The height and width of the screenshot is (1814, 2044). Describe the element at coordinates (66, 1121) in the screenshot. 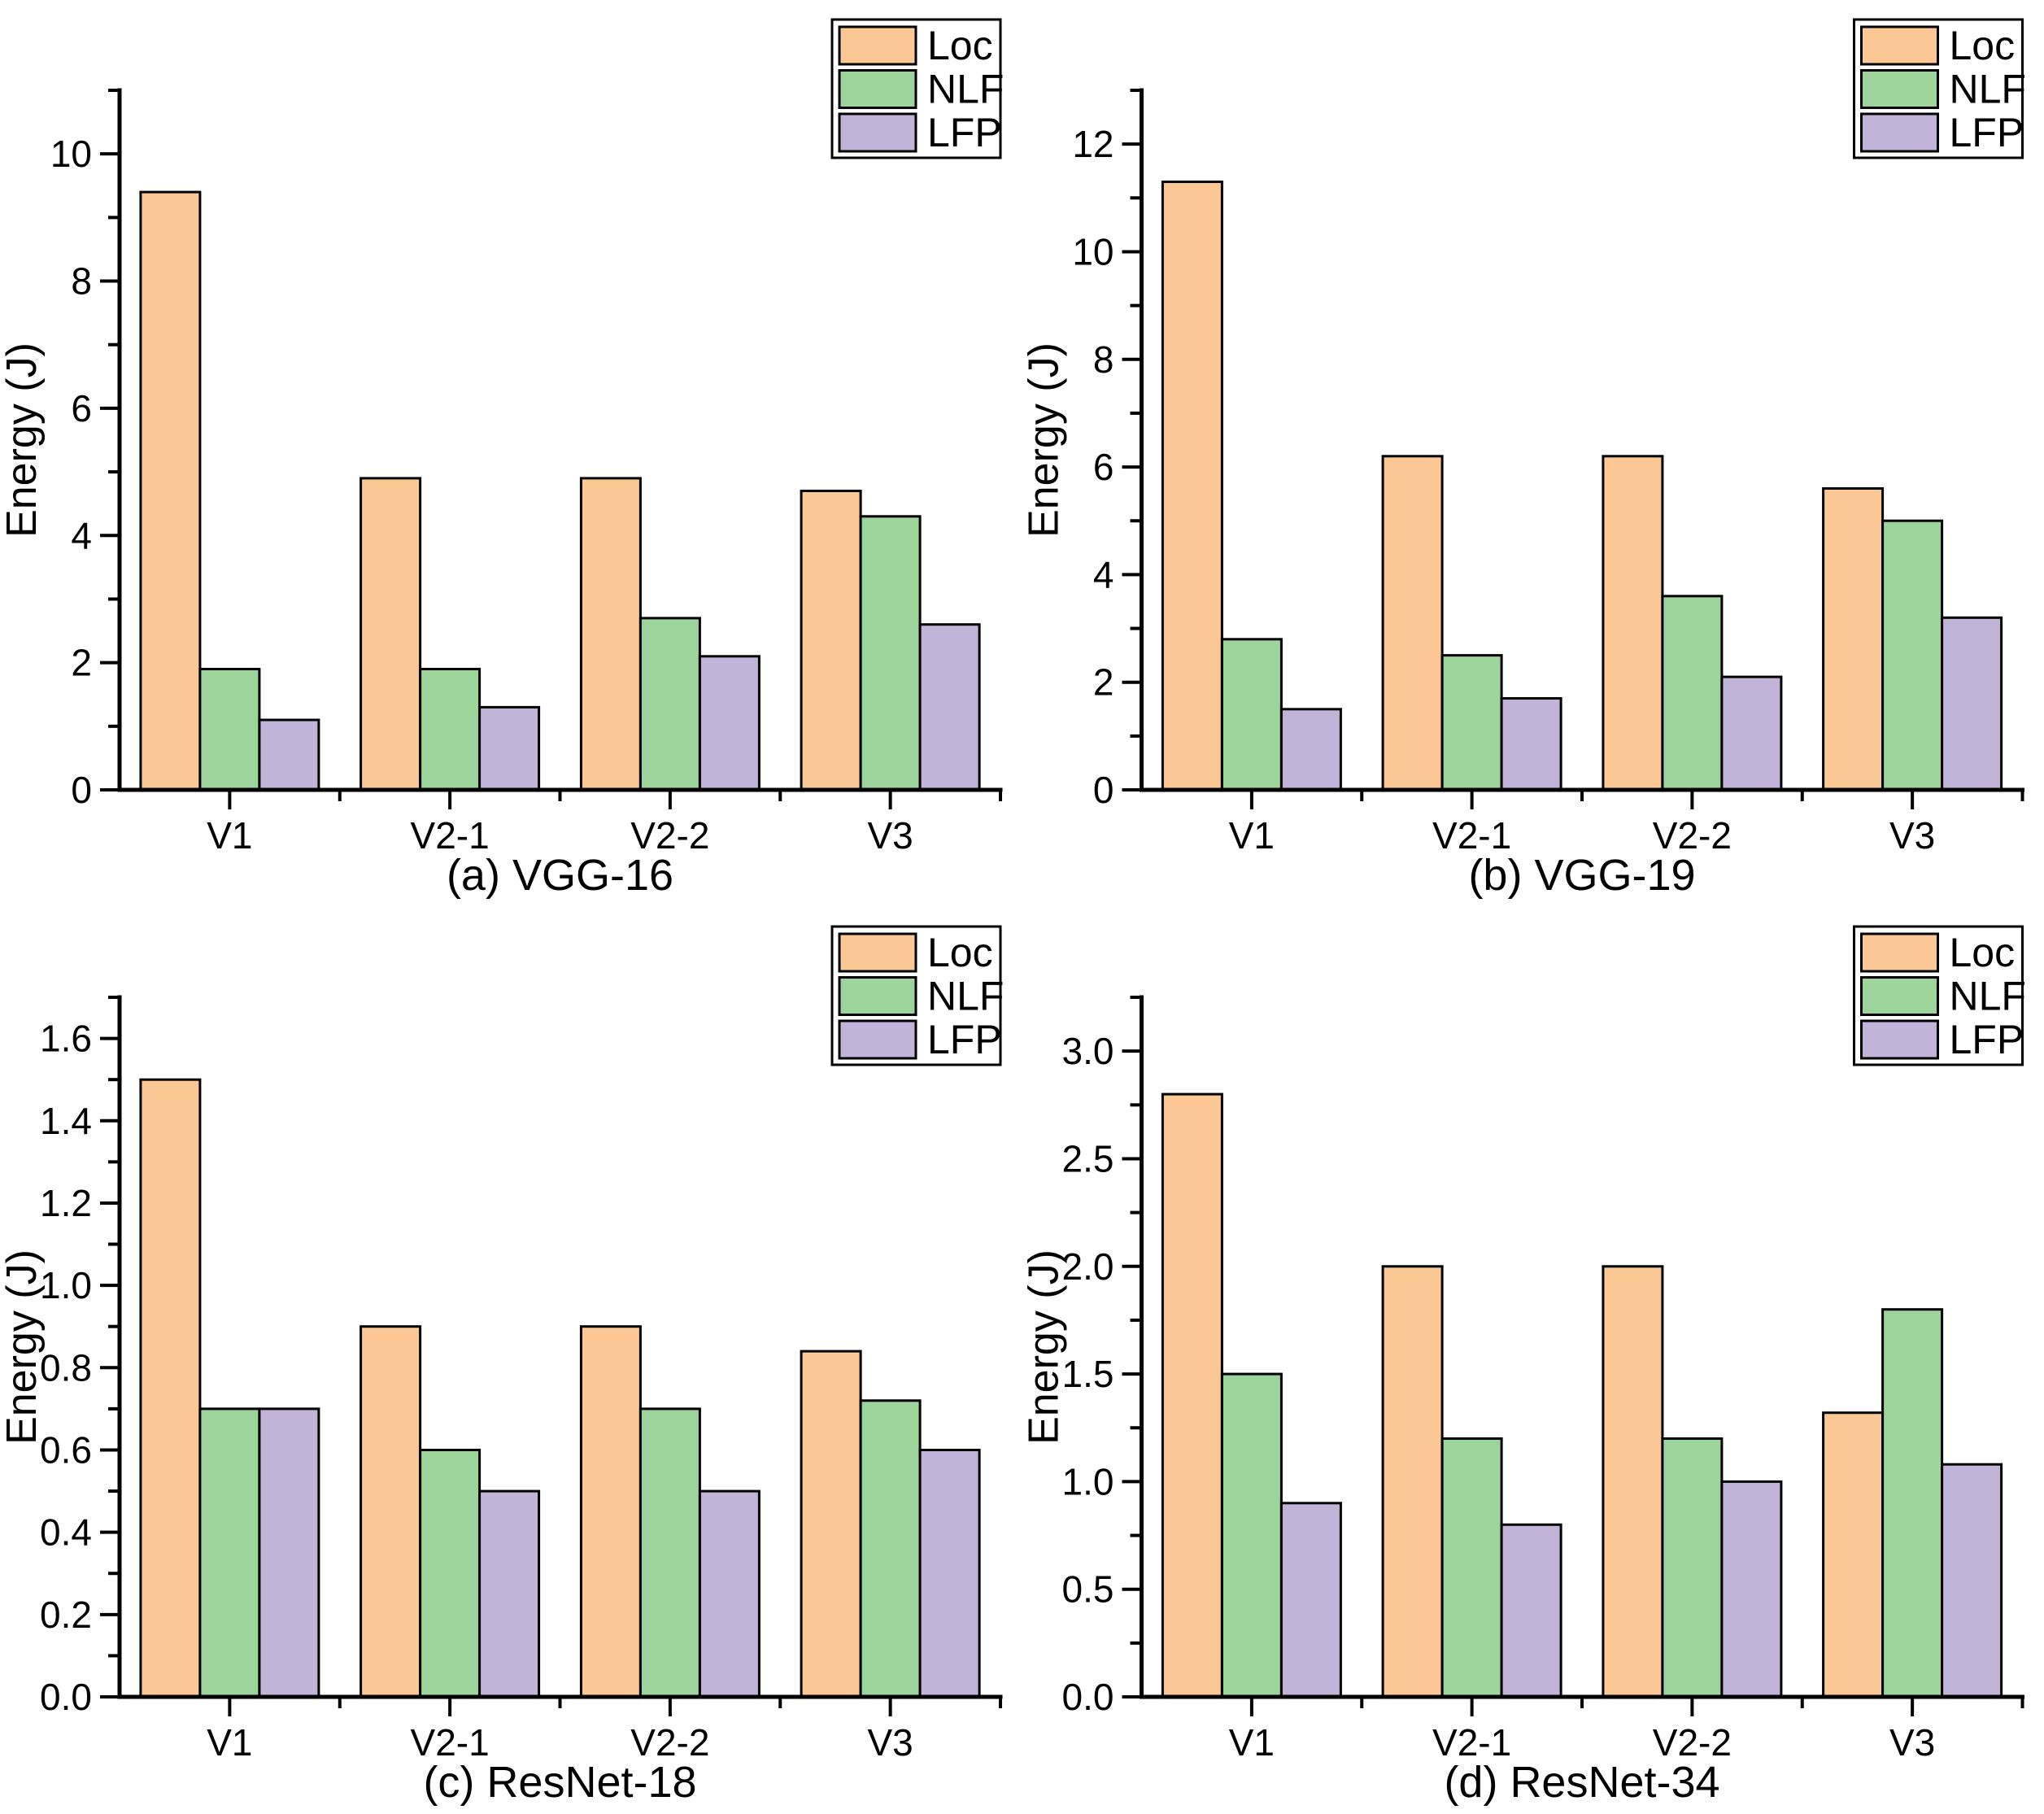

I see `y-tick-label: 1.4` at that location.